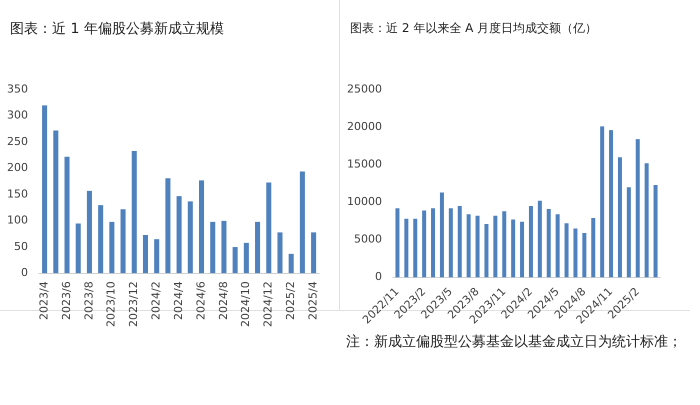 The height and width of the screenshot is (405, 700). I want to click on y-tick-label: 5000, so click(368, 239).